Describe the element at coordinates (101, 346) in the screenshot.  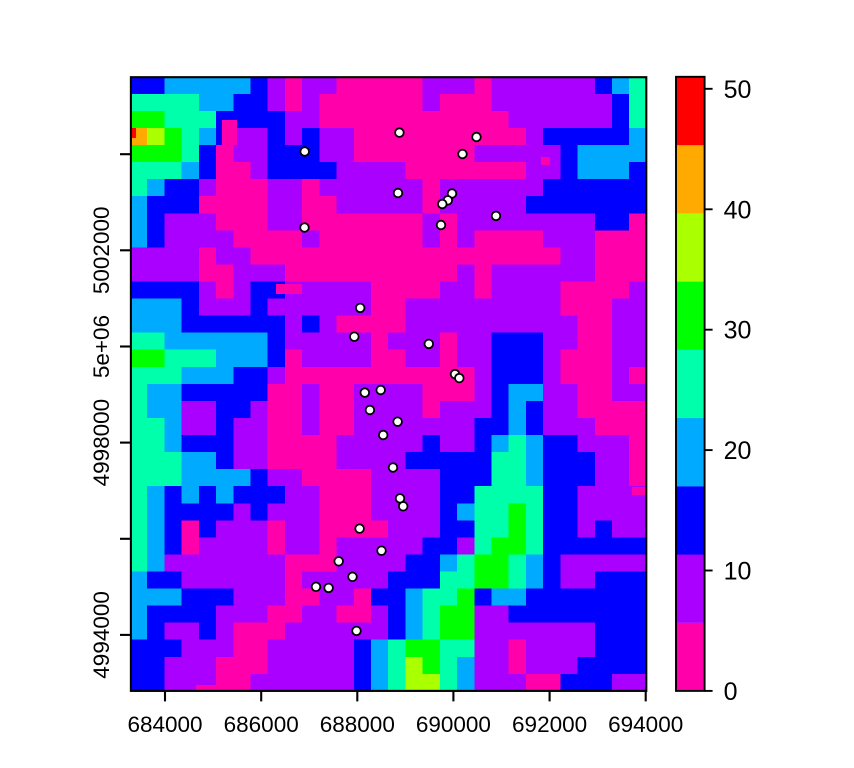
I see `svg-text: 5e+06` at that location.